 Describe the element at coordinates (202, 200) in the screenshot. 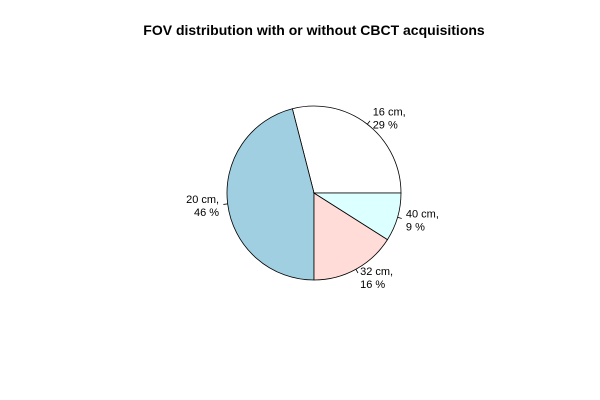

I see `pie-label-1-line-1: 20 cm,` at that location.